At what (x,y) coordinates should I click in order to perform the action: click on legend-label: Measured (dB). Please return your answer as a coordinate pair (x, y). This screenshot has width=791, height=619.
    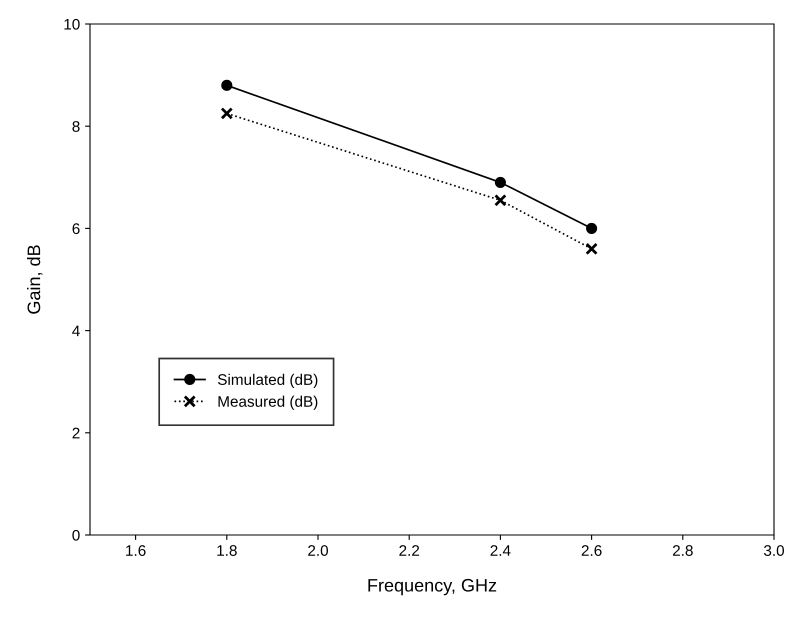
    Looking at the image, I should click on (268, 403).